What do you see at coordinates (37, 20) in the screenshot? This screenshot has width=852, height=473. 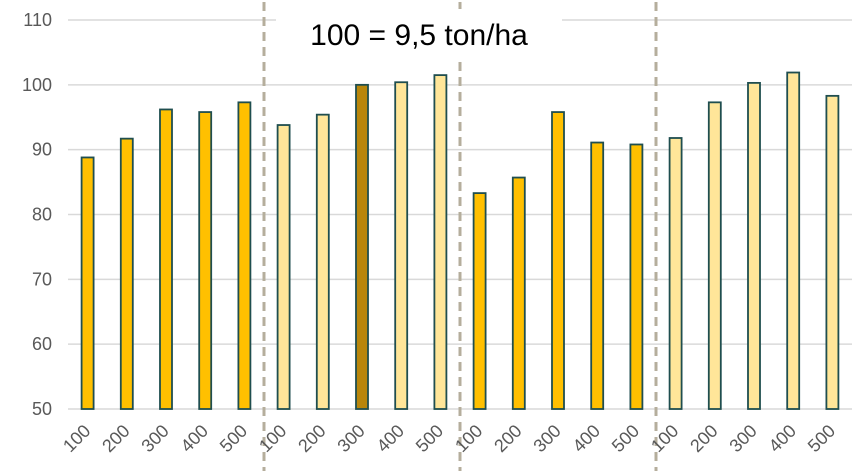 I see `y-tick-label: 110` at bounding box center [37, 20].